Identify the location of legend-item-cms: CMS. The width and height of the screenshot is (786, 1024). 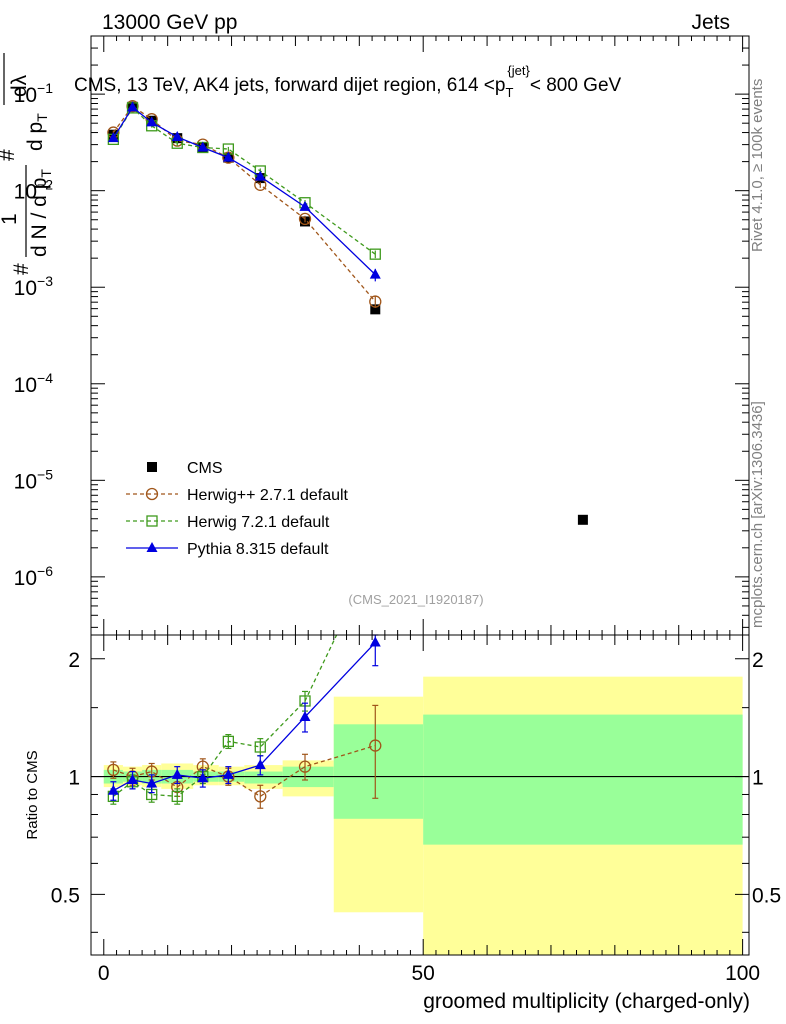
(185, 468).